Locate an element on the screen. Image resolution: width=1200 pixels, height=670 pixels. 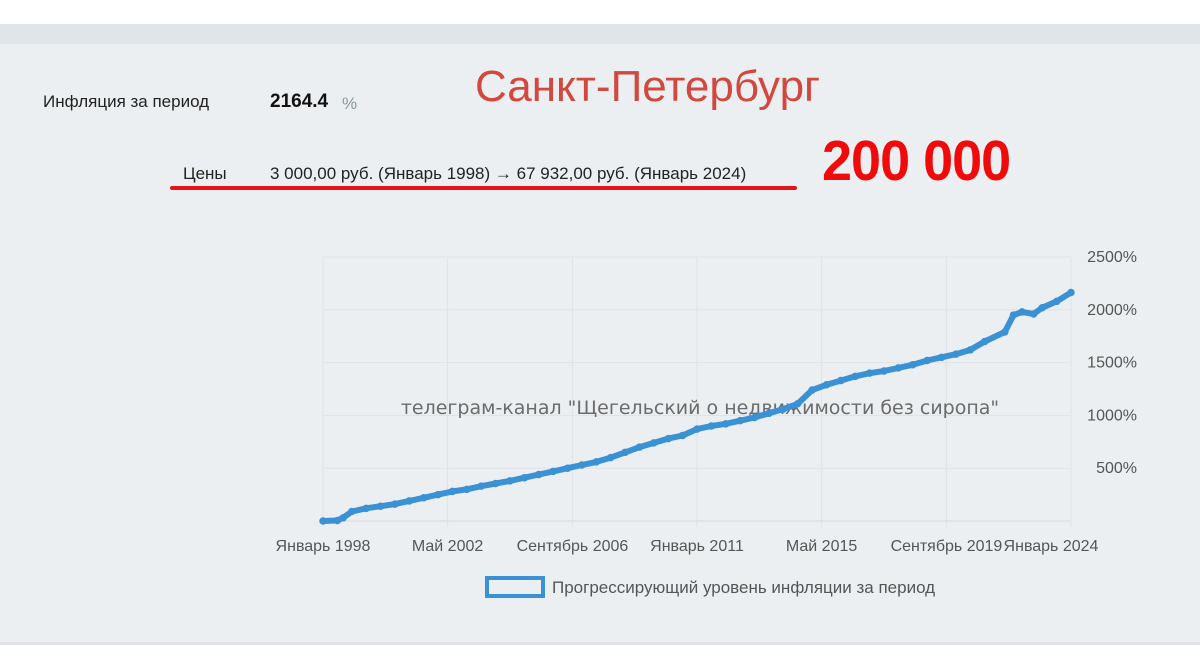
x-tick-label-4: Май 2015 is located at coordinates (821, 546).